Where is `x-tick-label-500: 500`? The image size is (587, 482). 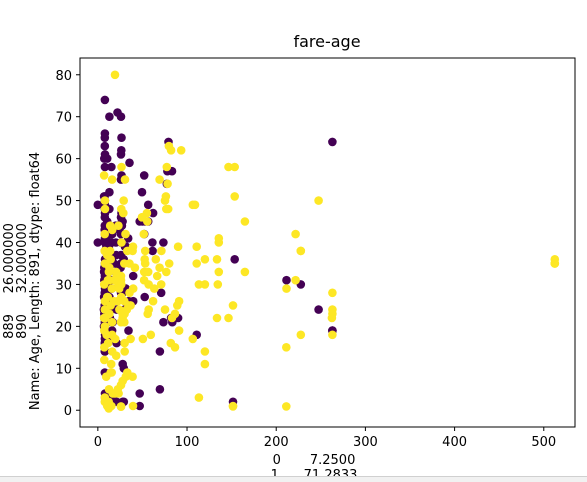
x-tick-label-500: 500 is located at coordinates (543, 442).